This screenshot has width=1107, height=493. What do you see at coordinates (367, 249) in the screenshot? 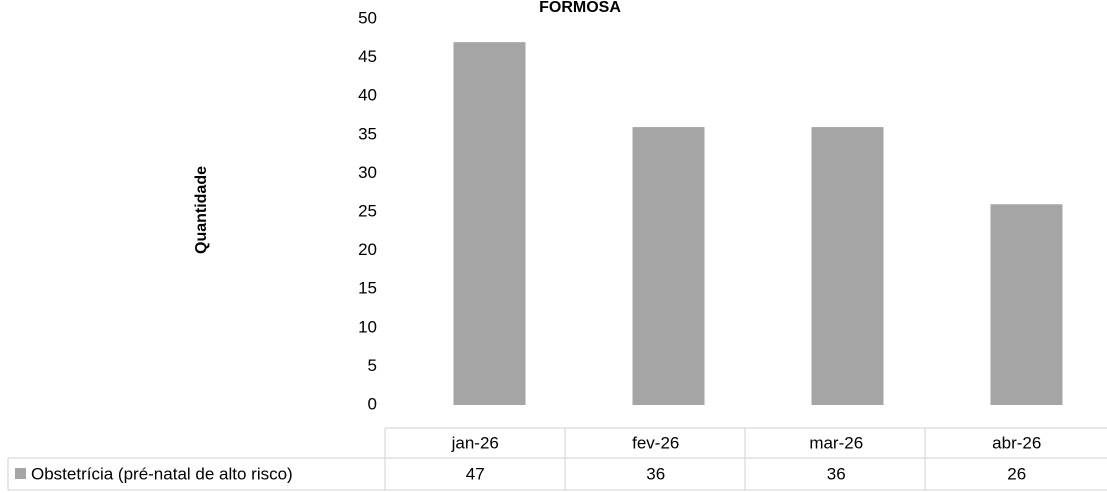
I see `y-tick-label: 20` at bounding box center [367, 249].